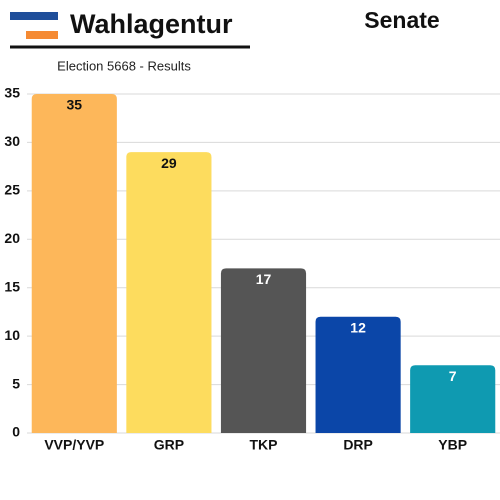 This screenshot has width=500, height=500. Describe the element at coordinates (16, 383) in the screenshot. I see `y-tick-label: 5` at that location.